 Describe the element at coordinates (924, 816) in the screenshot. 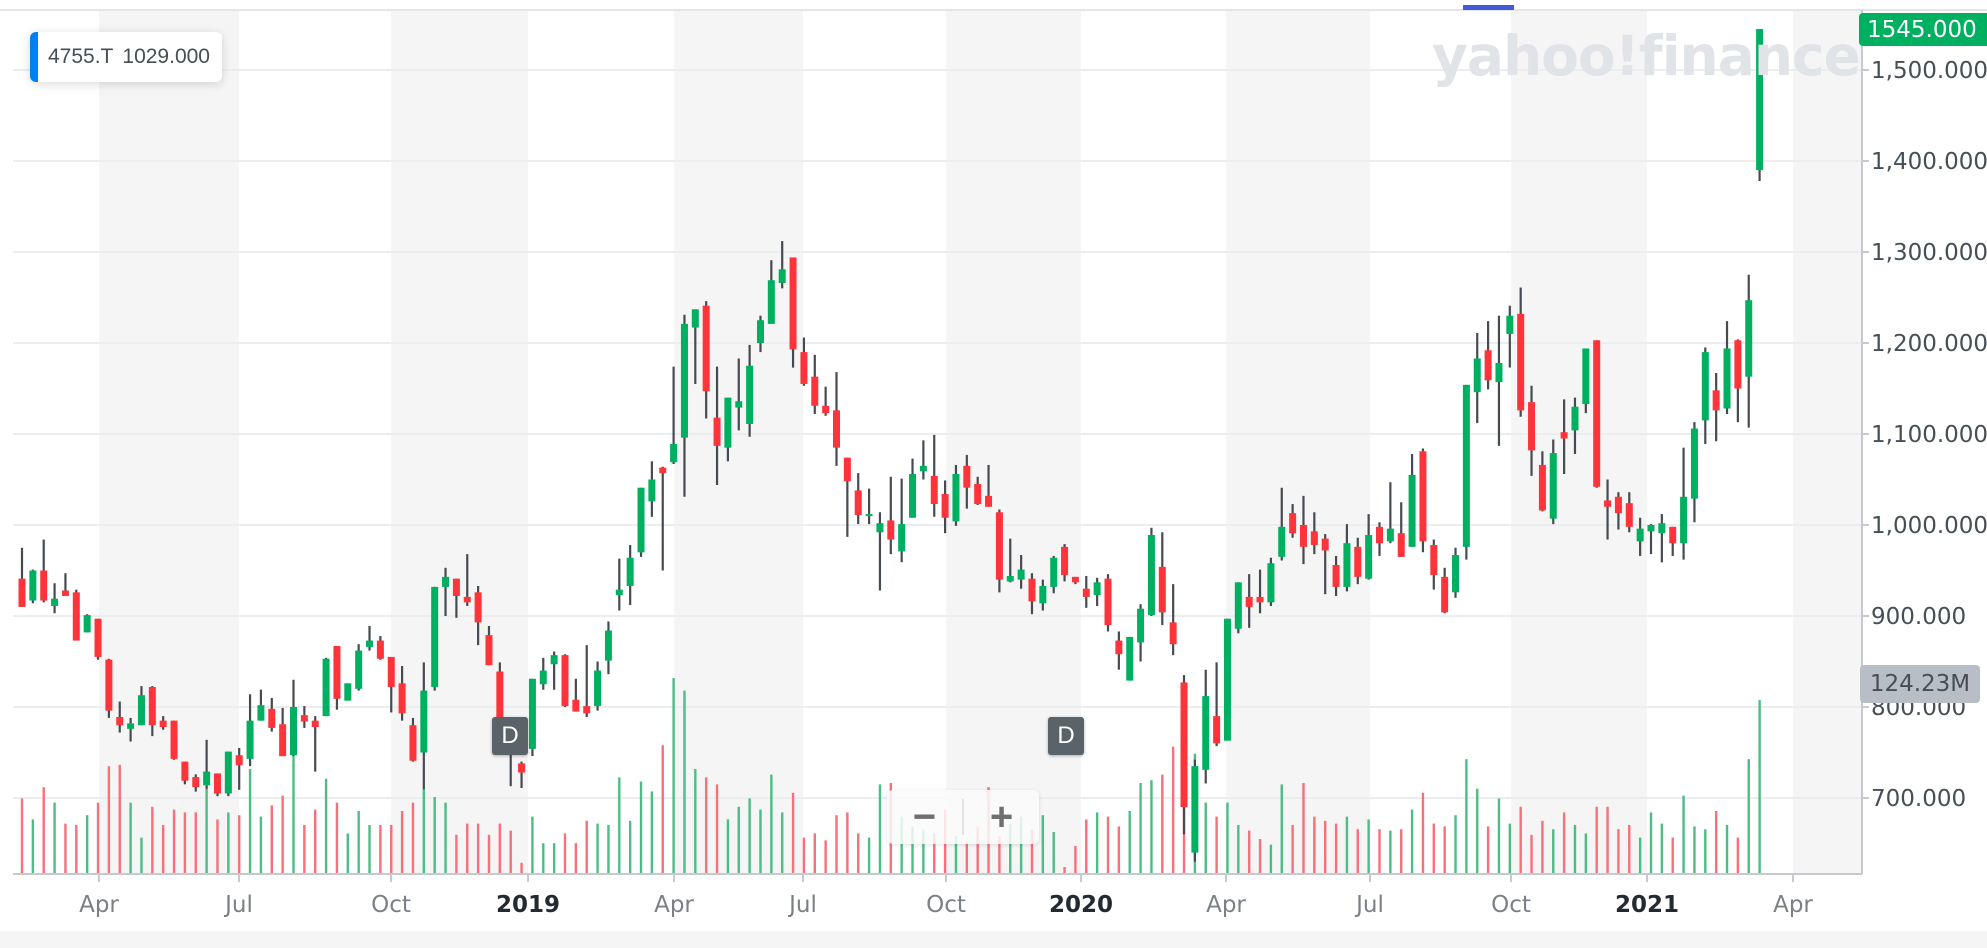

I see `zoom-out-button: −` at that location.